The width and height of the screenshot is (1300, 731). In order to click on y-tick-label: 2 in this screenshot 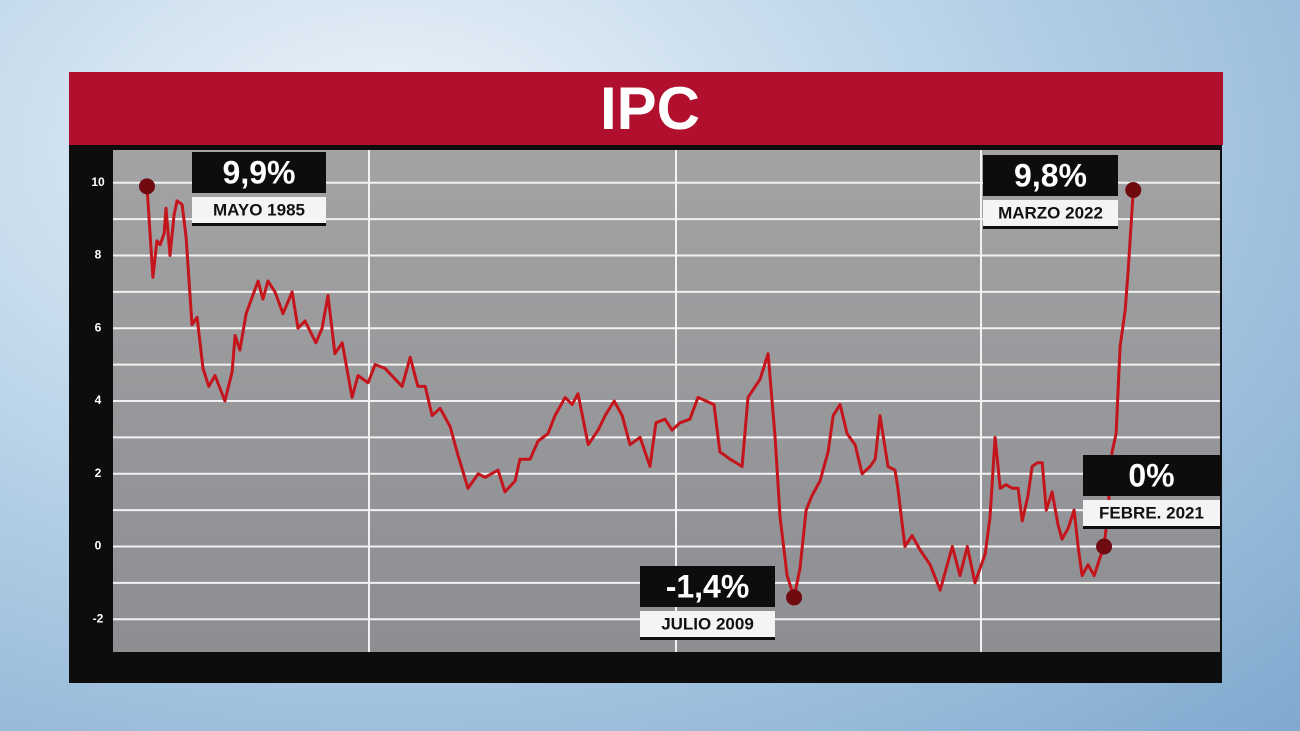, I will do `click(98, 473)`.